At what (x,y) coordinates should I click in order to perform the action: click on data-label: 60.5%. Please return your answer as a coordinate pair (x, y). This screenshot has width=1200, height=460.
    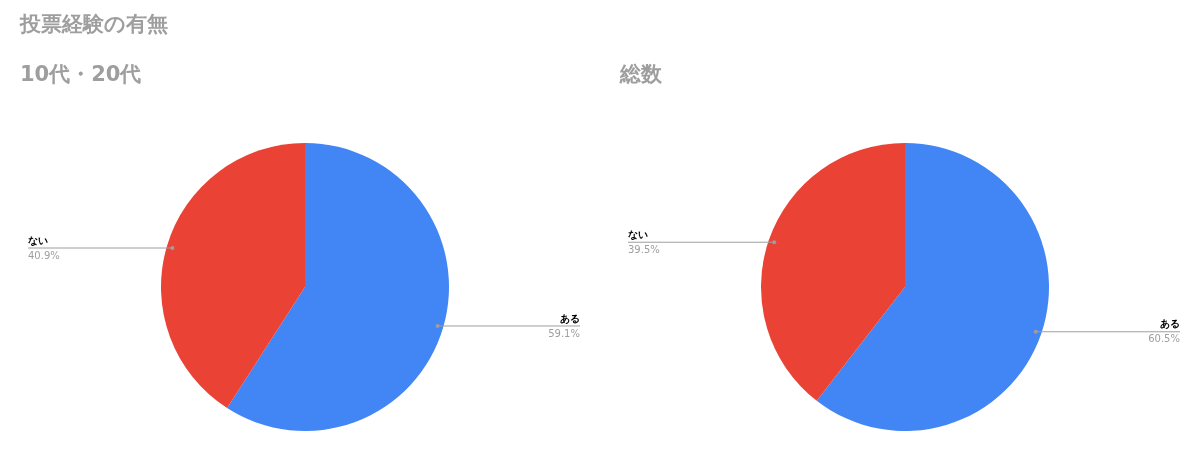
    Looking at the image, I should click on (1164, 339).